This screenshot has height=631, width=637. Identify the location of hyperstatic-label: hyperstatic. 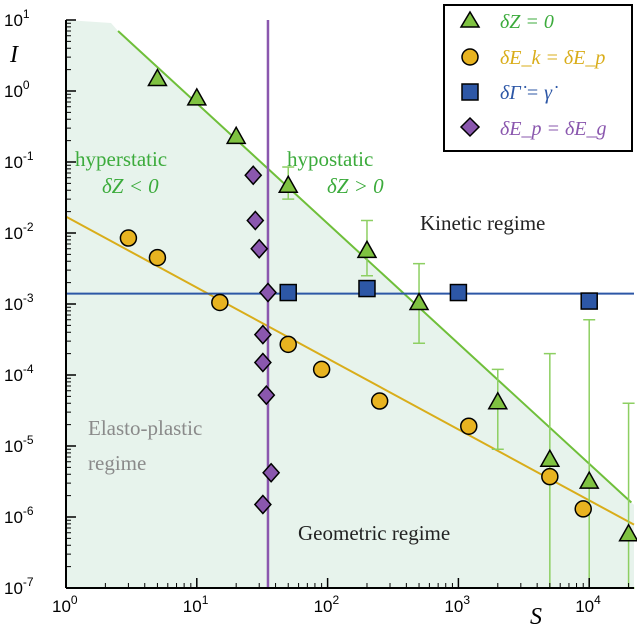
(121, 159).